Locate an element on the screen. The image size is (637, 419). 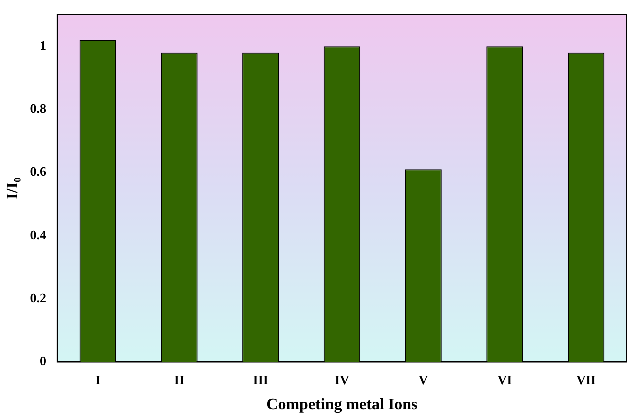
x-tick-label: III is located at coordinates (260, 380).